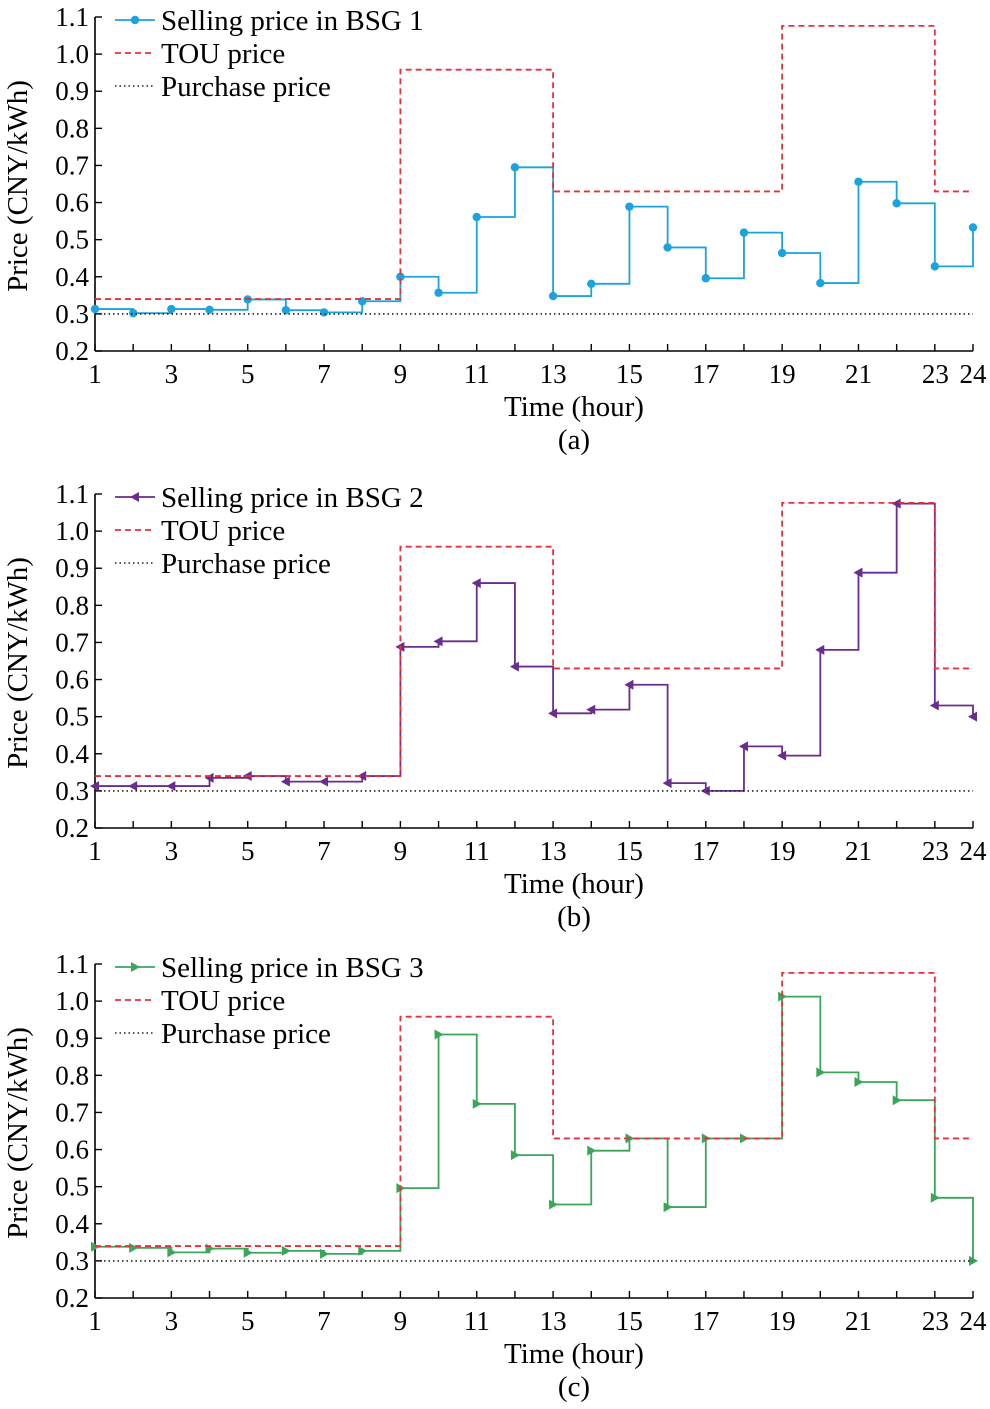  What do you see at coordinates (72, 1187) in the screenshot?
I see `y-tick-label: 0.5` at bounding box center [72, 1187].